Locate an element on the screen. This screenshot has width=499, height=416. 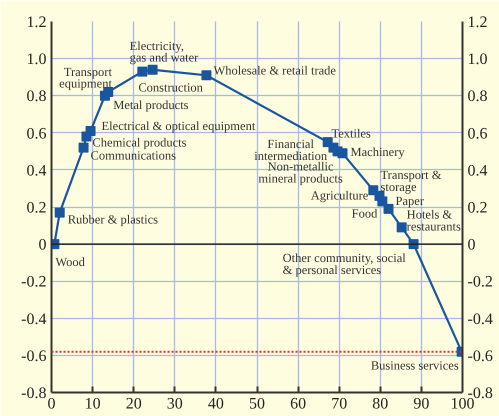
y2-tick-label: 0.6 is located at coordinates (478, 133).